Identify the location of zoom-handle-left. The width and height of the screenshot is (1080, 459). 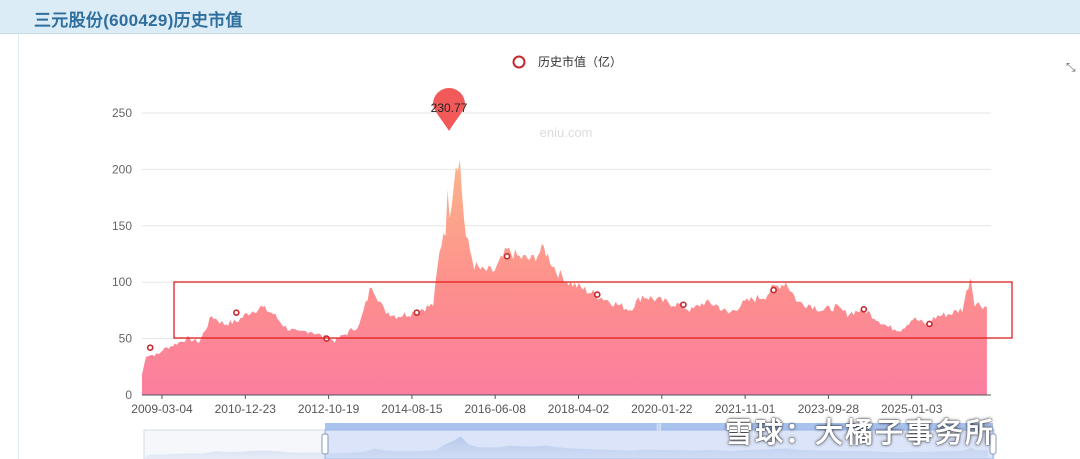
(325, 444).